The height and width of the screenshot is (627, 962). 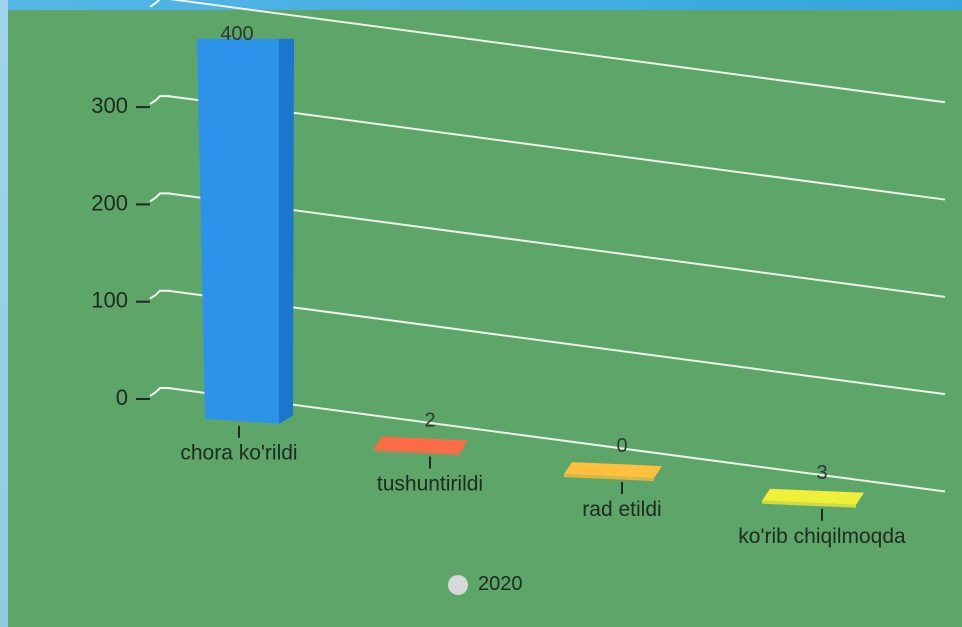 What do you see at coordinates (621, 509) in the screenshot?
I see `x-tick-label: rad etildi` at bounding box center [621, 509].